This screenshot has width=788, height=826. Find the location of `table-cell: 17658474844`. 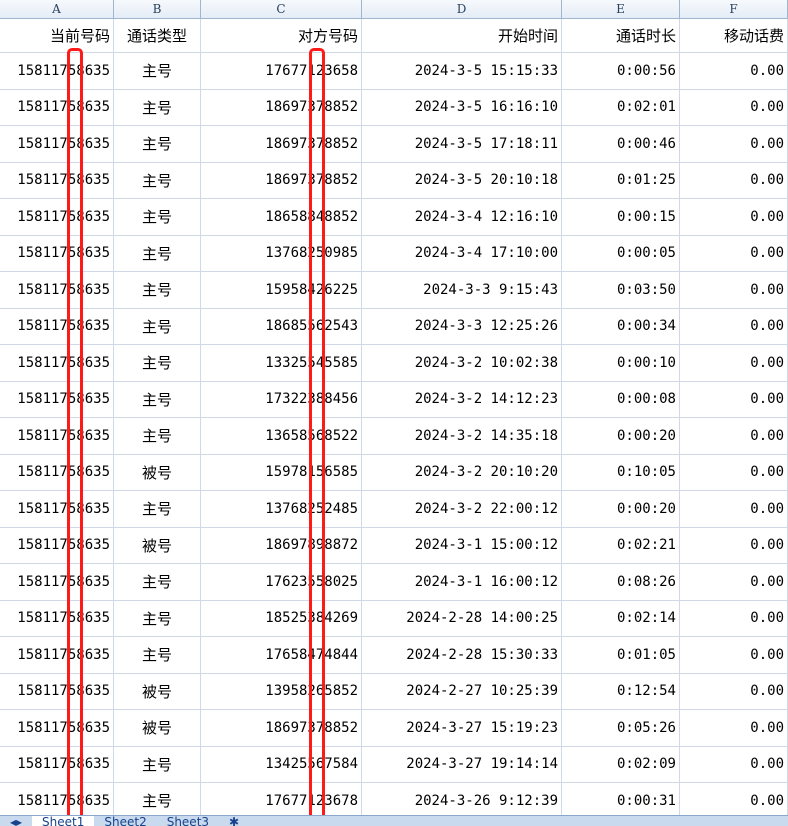

table-cell: 17658474844 is located at coordinates (281, 655).